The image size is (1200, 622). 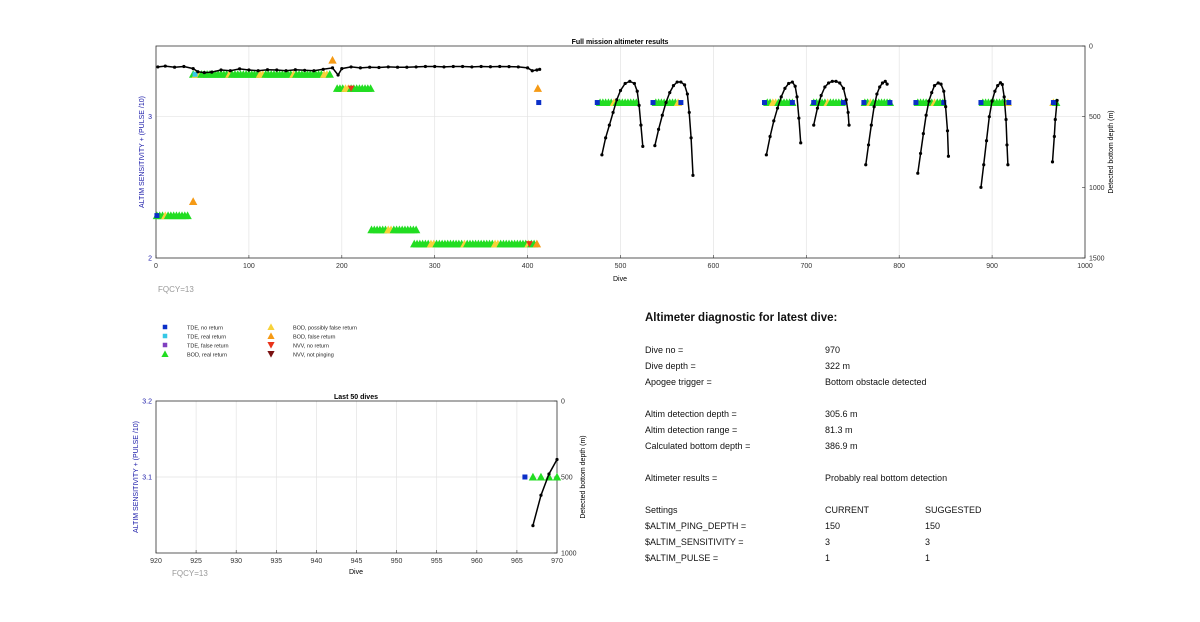 I want to click on bod-false-return-marker, so click(x=193, y=201).